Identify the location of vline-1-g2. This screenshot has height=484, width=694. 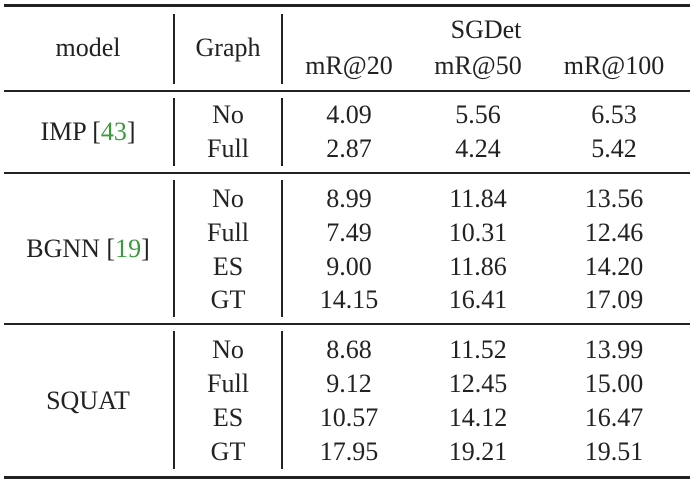
(174, 248).